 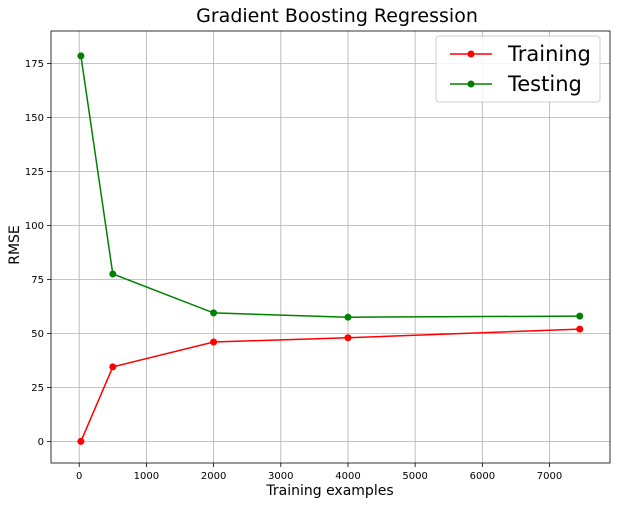 What do you see at coordinates (41, 442) in the screenshot?
I see `y-tick-label: 0` at bounding box center [41, 442].